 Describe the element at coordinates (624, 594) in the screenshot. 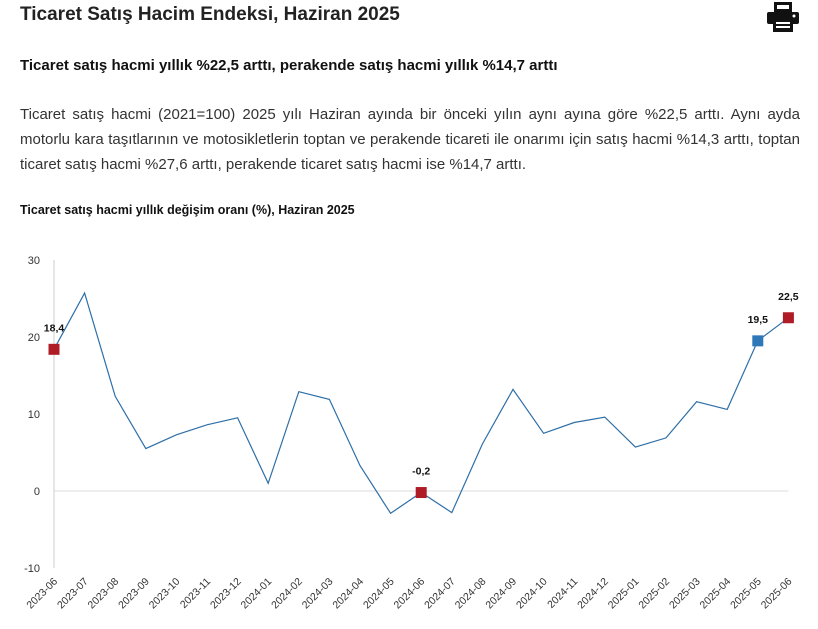

I see `x-tick-label: 2025-01` at that location.